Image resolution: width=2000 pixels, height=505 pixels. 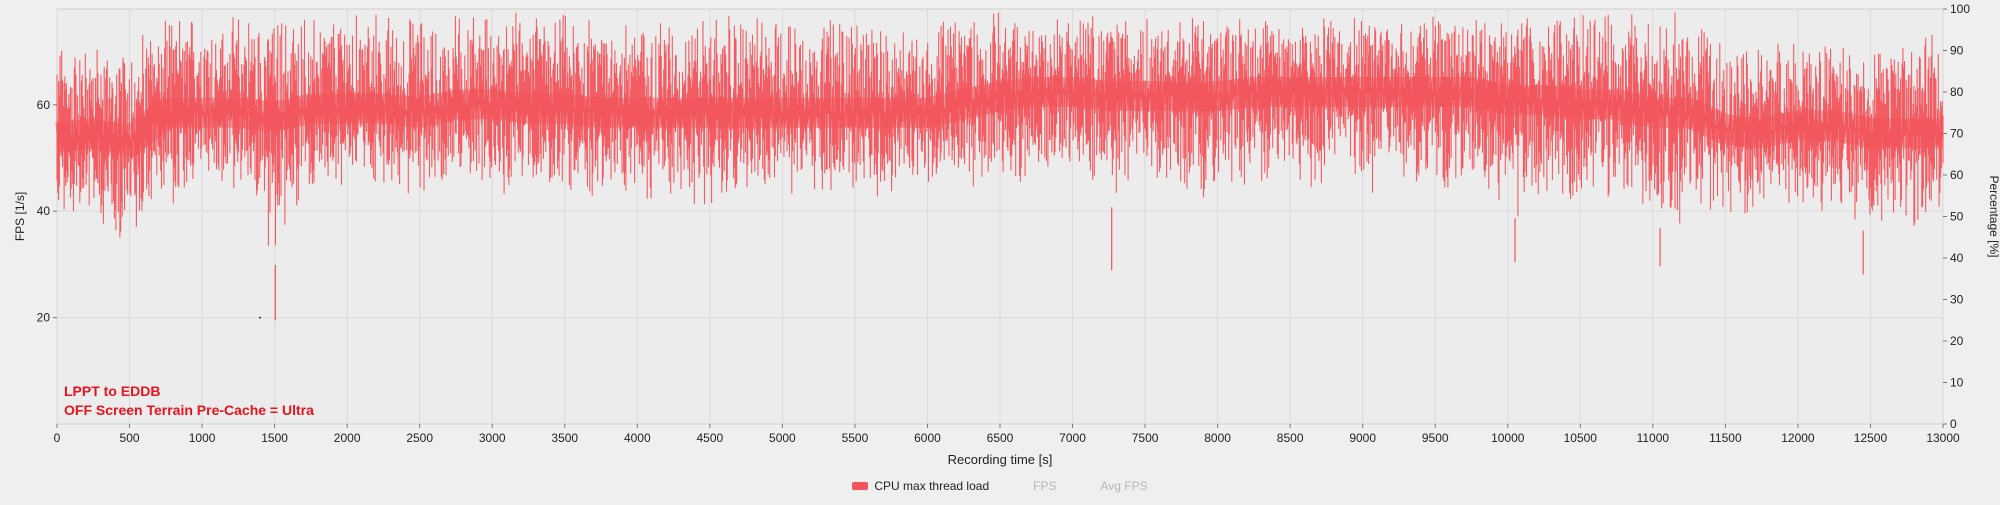 I want to click on y-right-tick-label: 80, so click(x=1957, y=92).